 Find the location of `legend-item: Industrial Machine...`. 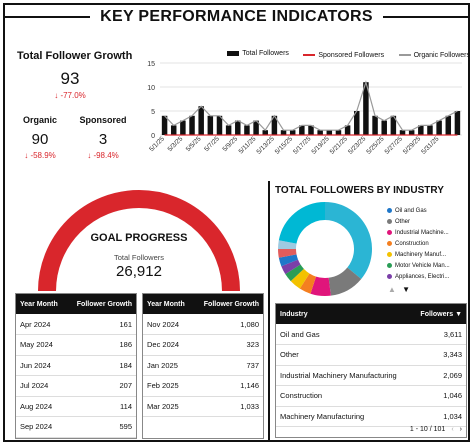

legend-item: Industrial Machine... is located at coordinates (427, 232).